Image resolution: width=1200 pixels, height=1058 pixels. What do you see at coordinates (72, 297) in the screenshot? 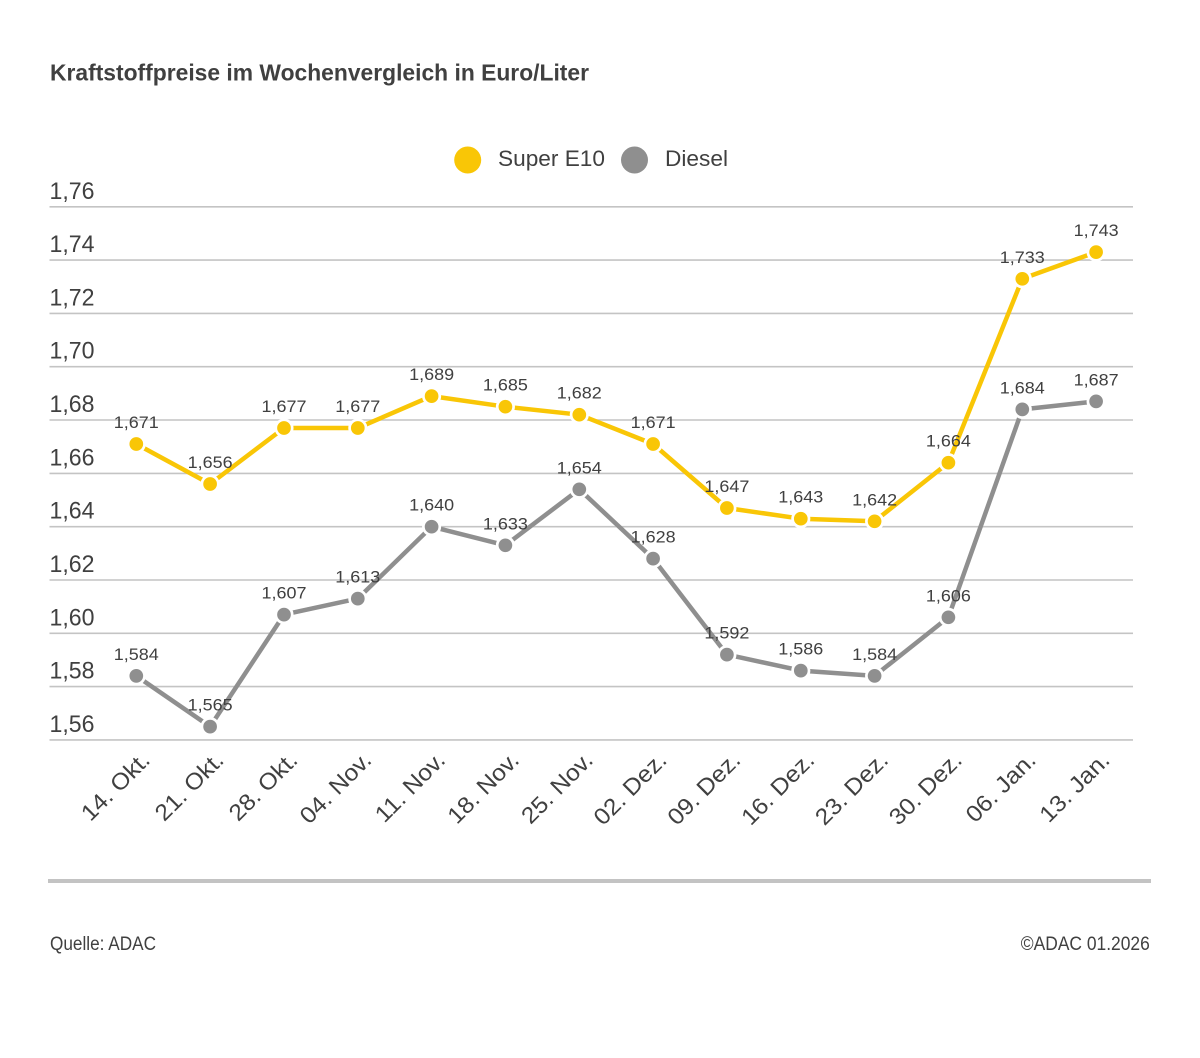
I see `svg-text: 1,72` at bounding box center [72, 297].